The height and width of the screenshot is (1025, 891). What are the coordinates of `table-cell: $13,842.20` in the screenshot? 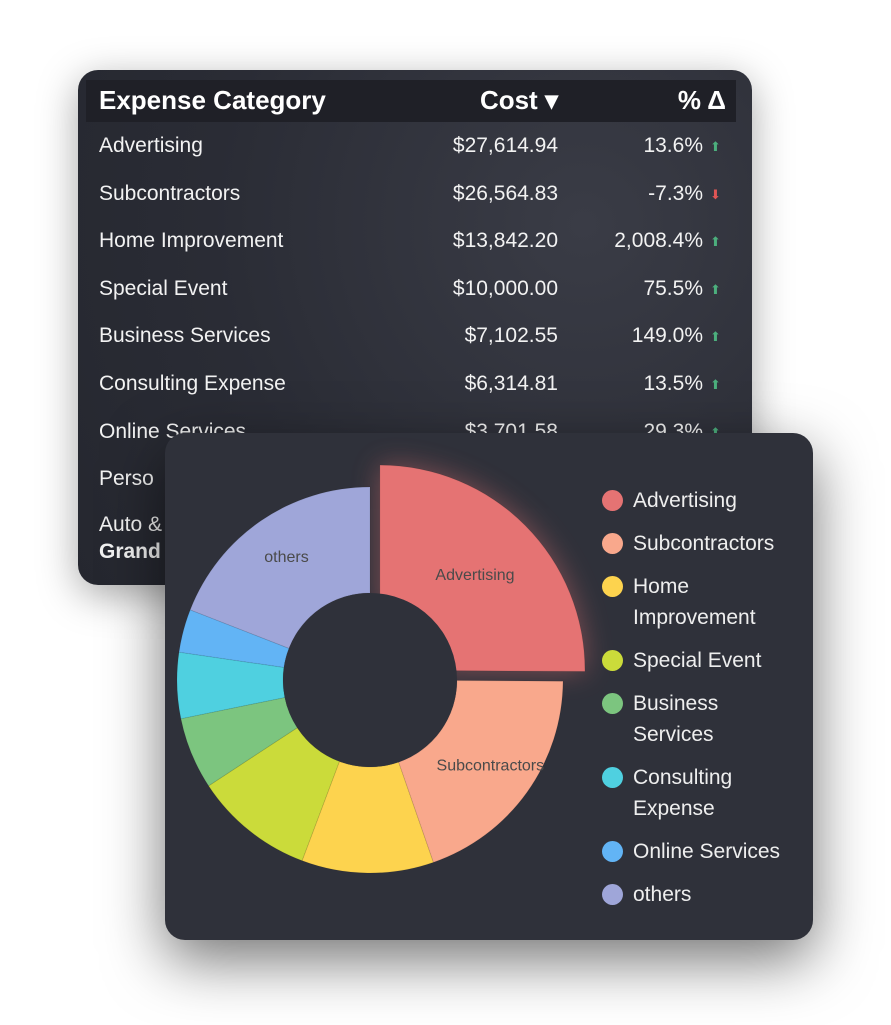 It's located at (505, 240).